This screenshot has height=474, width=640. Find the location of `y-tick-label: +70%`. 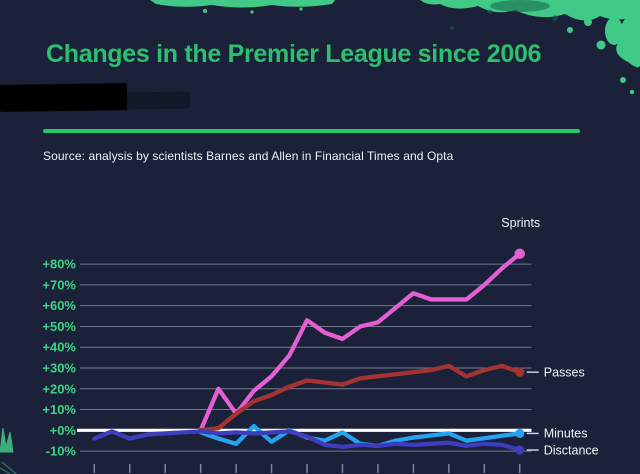

y-tick-label: +70% is located at coordinates (59, 284).